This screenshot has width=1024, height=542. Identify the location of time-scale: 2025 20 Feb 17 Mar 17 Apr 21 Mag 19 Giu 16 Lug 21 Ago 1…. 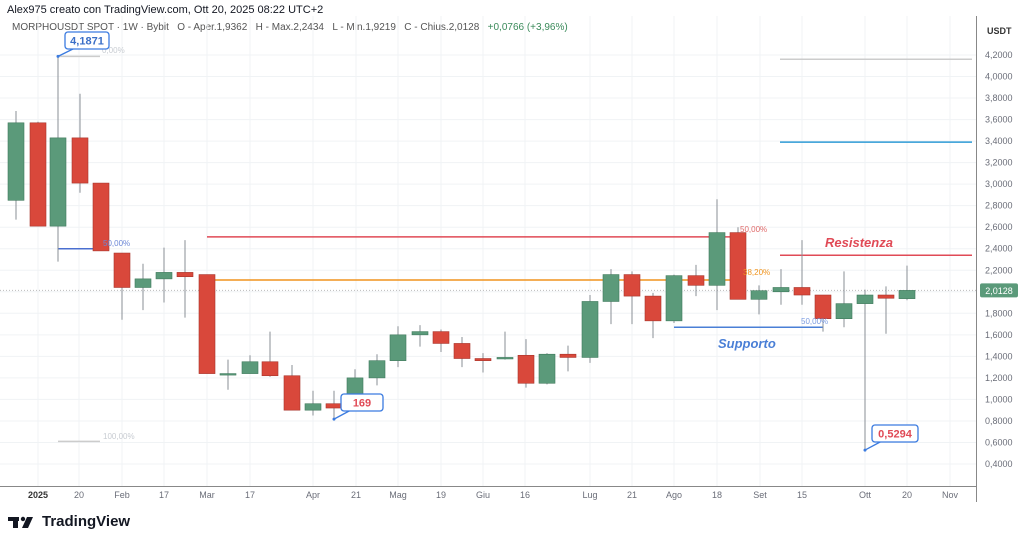
(493, 495).